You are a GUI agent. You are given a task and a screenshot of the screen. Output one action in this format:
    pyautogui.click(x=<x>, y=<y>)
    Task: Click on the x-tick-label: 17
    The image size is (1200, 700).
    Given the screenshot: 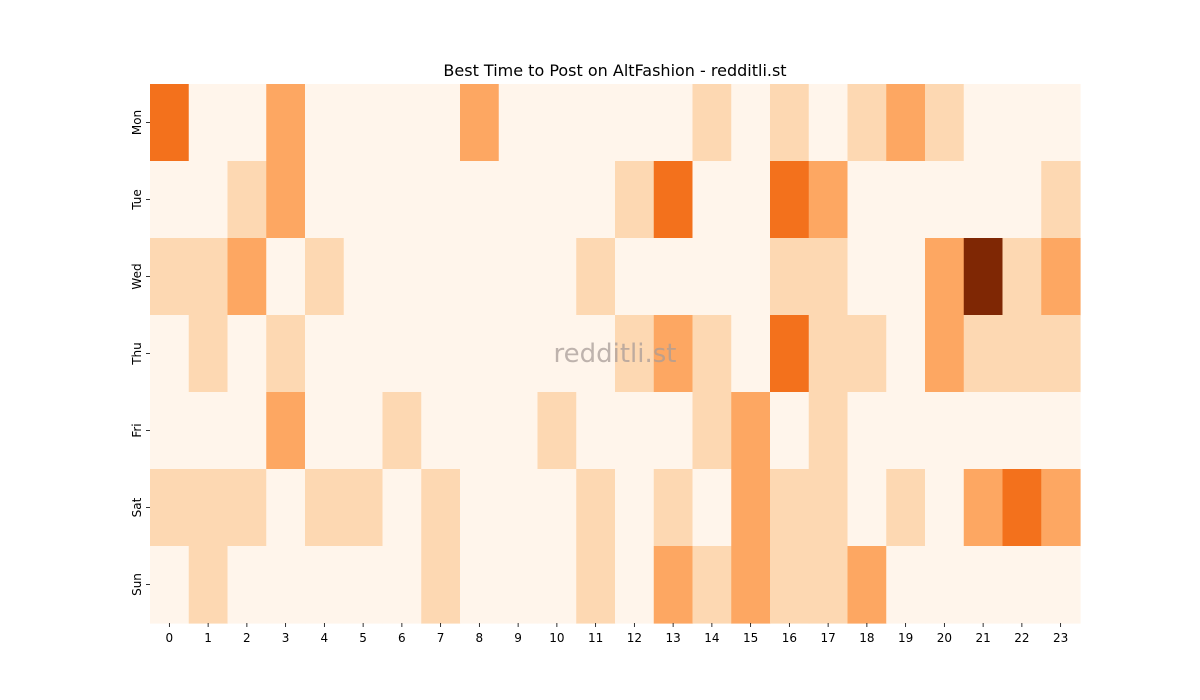 What is the action you would take?
    pyautogui.click(x=827, y=638)
    